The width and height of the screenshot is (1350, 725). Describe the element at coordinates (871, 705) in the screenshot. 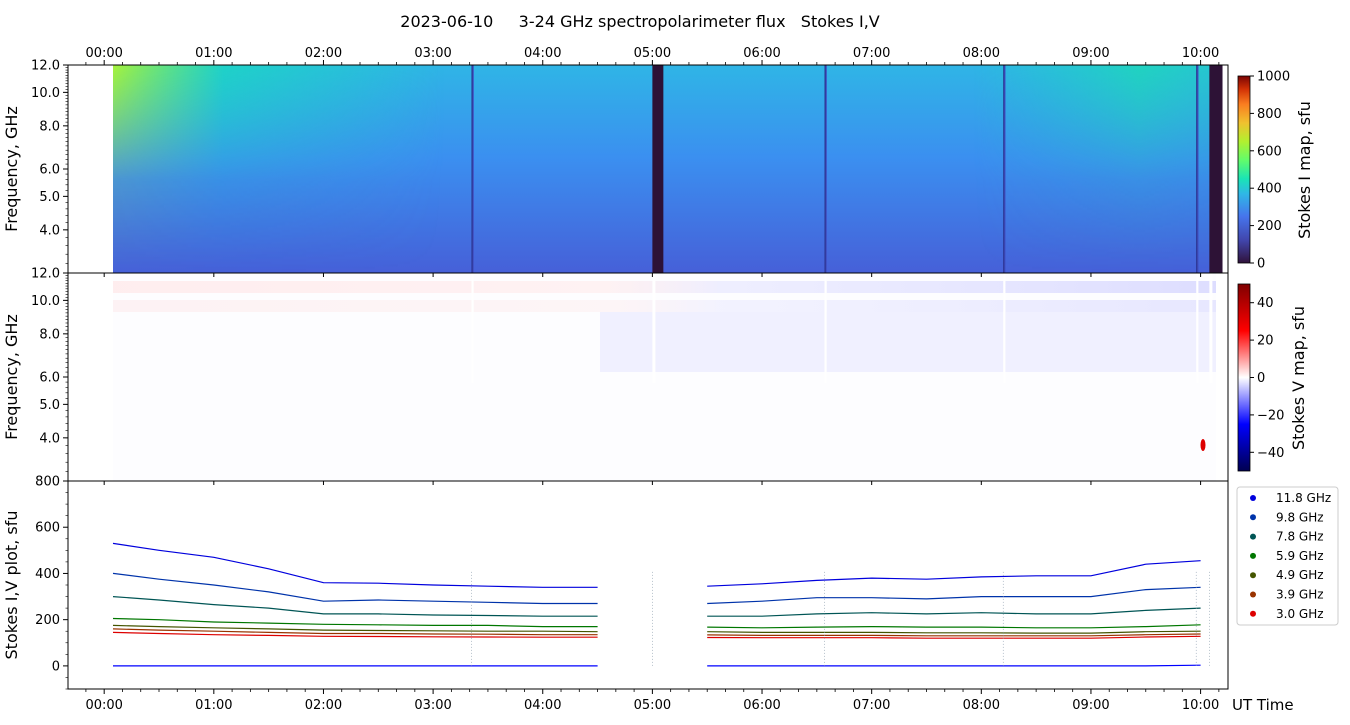

I see `x-tick-label-bottom: 07:00` at that location.